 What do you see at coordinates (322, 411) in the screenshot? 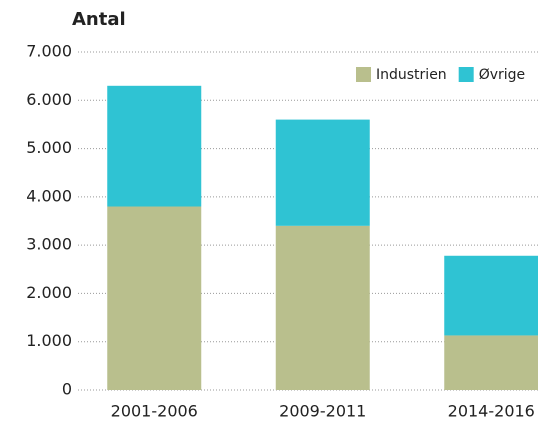
I see `x-tick-label: 2009-2011` at bounding box center [322, 411].